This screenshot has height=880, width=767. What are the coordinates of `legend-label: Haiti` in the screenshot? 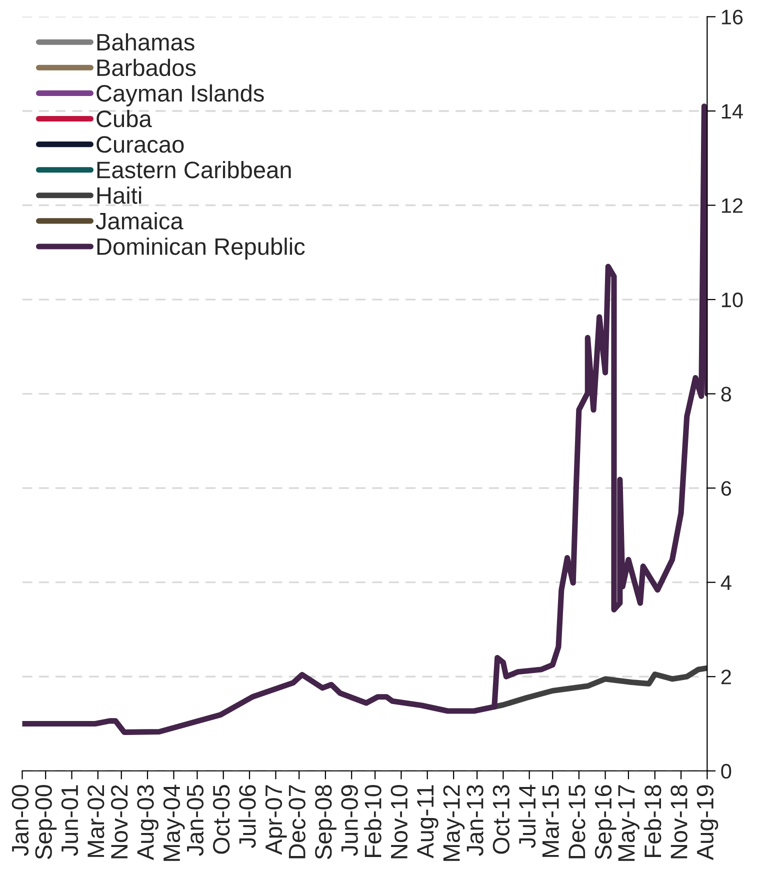 It's located at (119, 195).